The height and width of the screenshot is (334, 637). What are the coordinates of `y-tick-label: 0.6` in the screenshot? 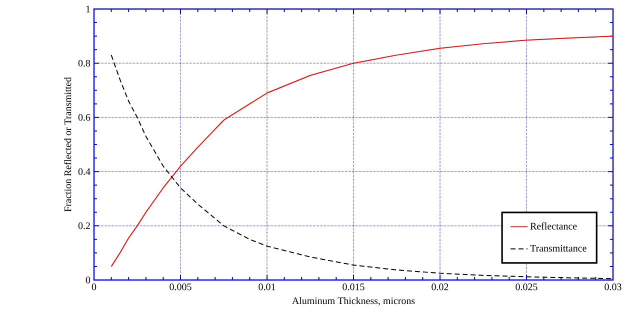 It's located at (84, 117).